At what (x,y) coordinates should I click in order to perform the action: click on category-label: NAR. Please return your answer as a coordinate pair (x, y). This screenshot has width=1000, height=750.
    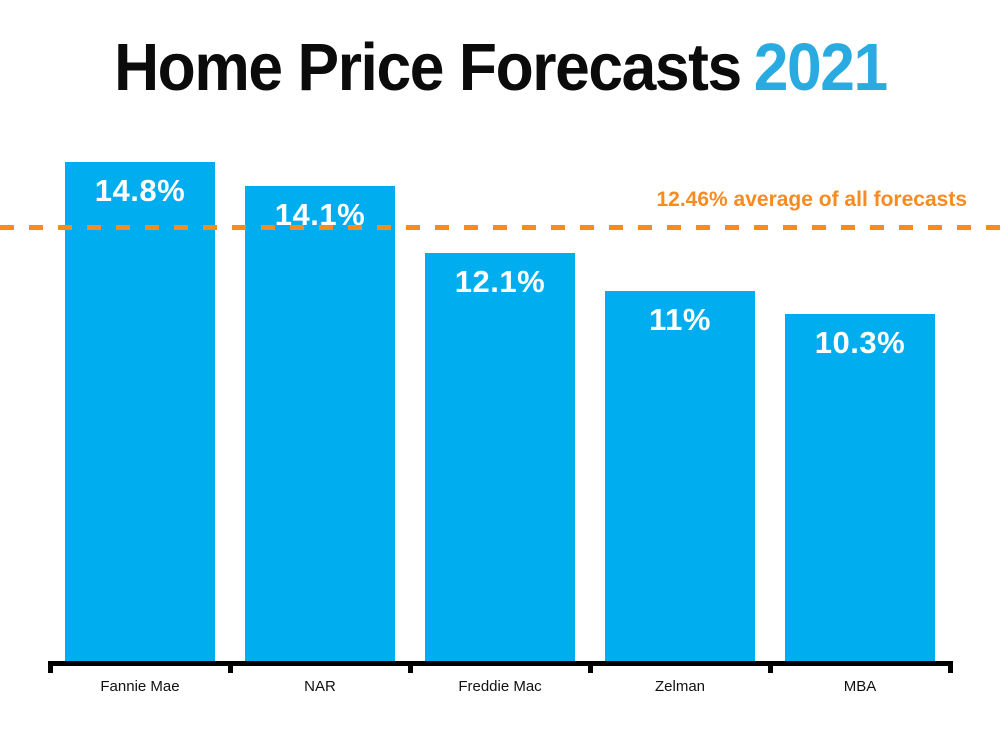
    Looking at the image, I should click on (320, 686).